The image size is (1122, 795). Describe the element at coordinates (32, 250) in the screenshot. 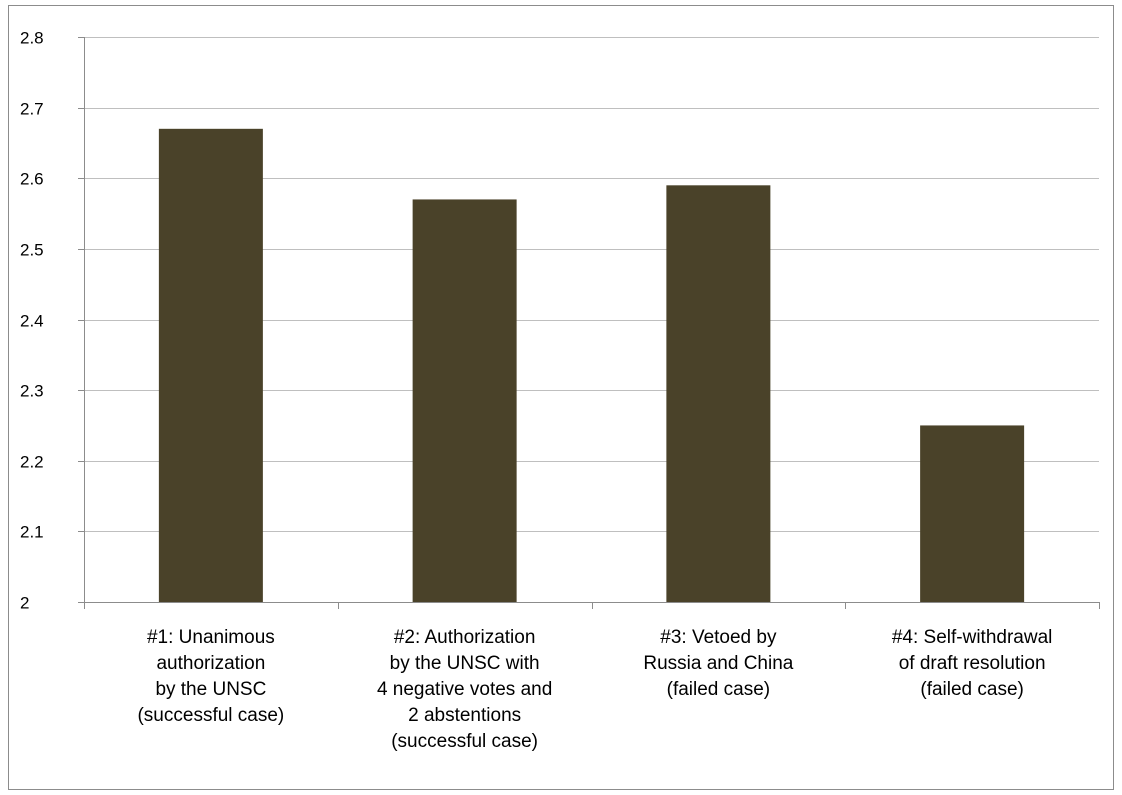

I see `y-tick-label: 2.5` at that location.